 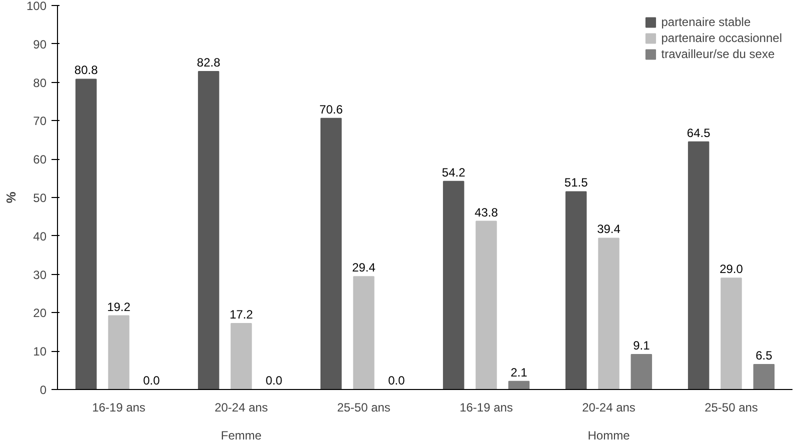 What do you see at coordinates (40, 313) in the screenshot?
I see `y-tick-label: 20` at bounding box center [40, 313].